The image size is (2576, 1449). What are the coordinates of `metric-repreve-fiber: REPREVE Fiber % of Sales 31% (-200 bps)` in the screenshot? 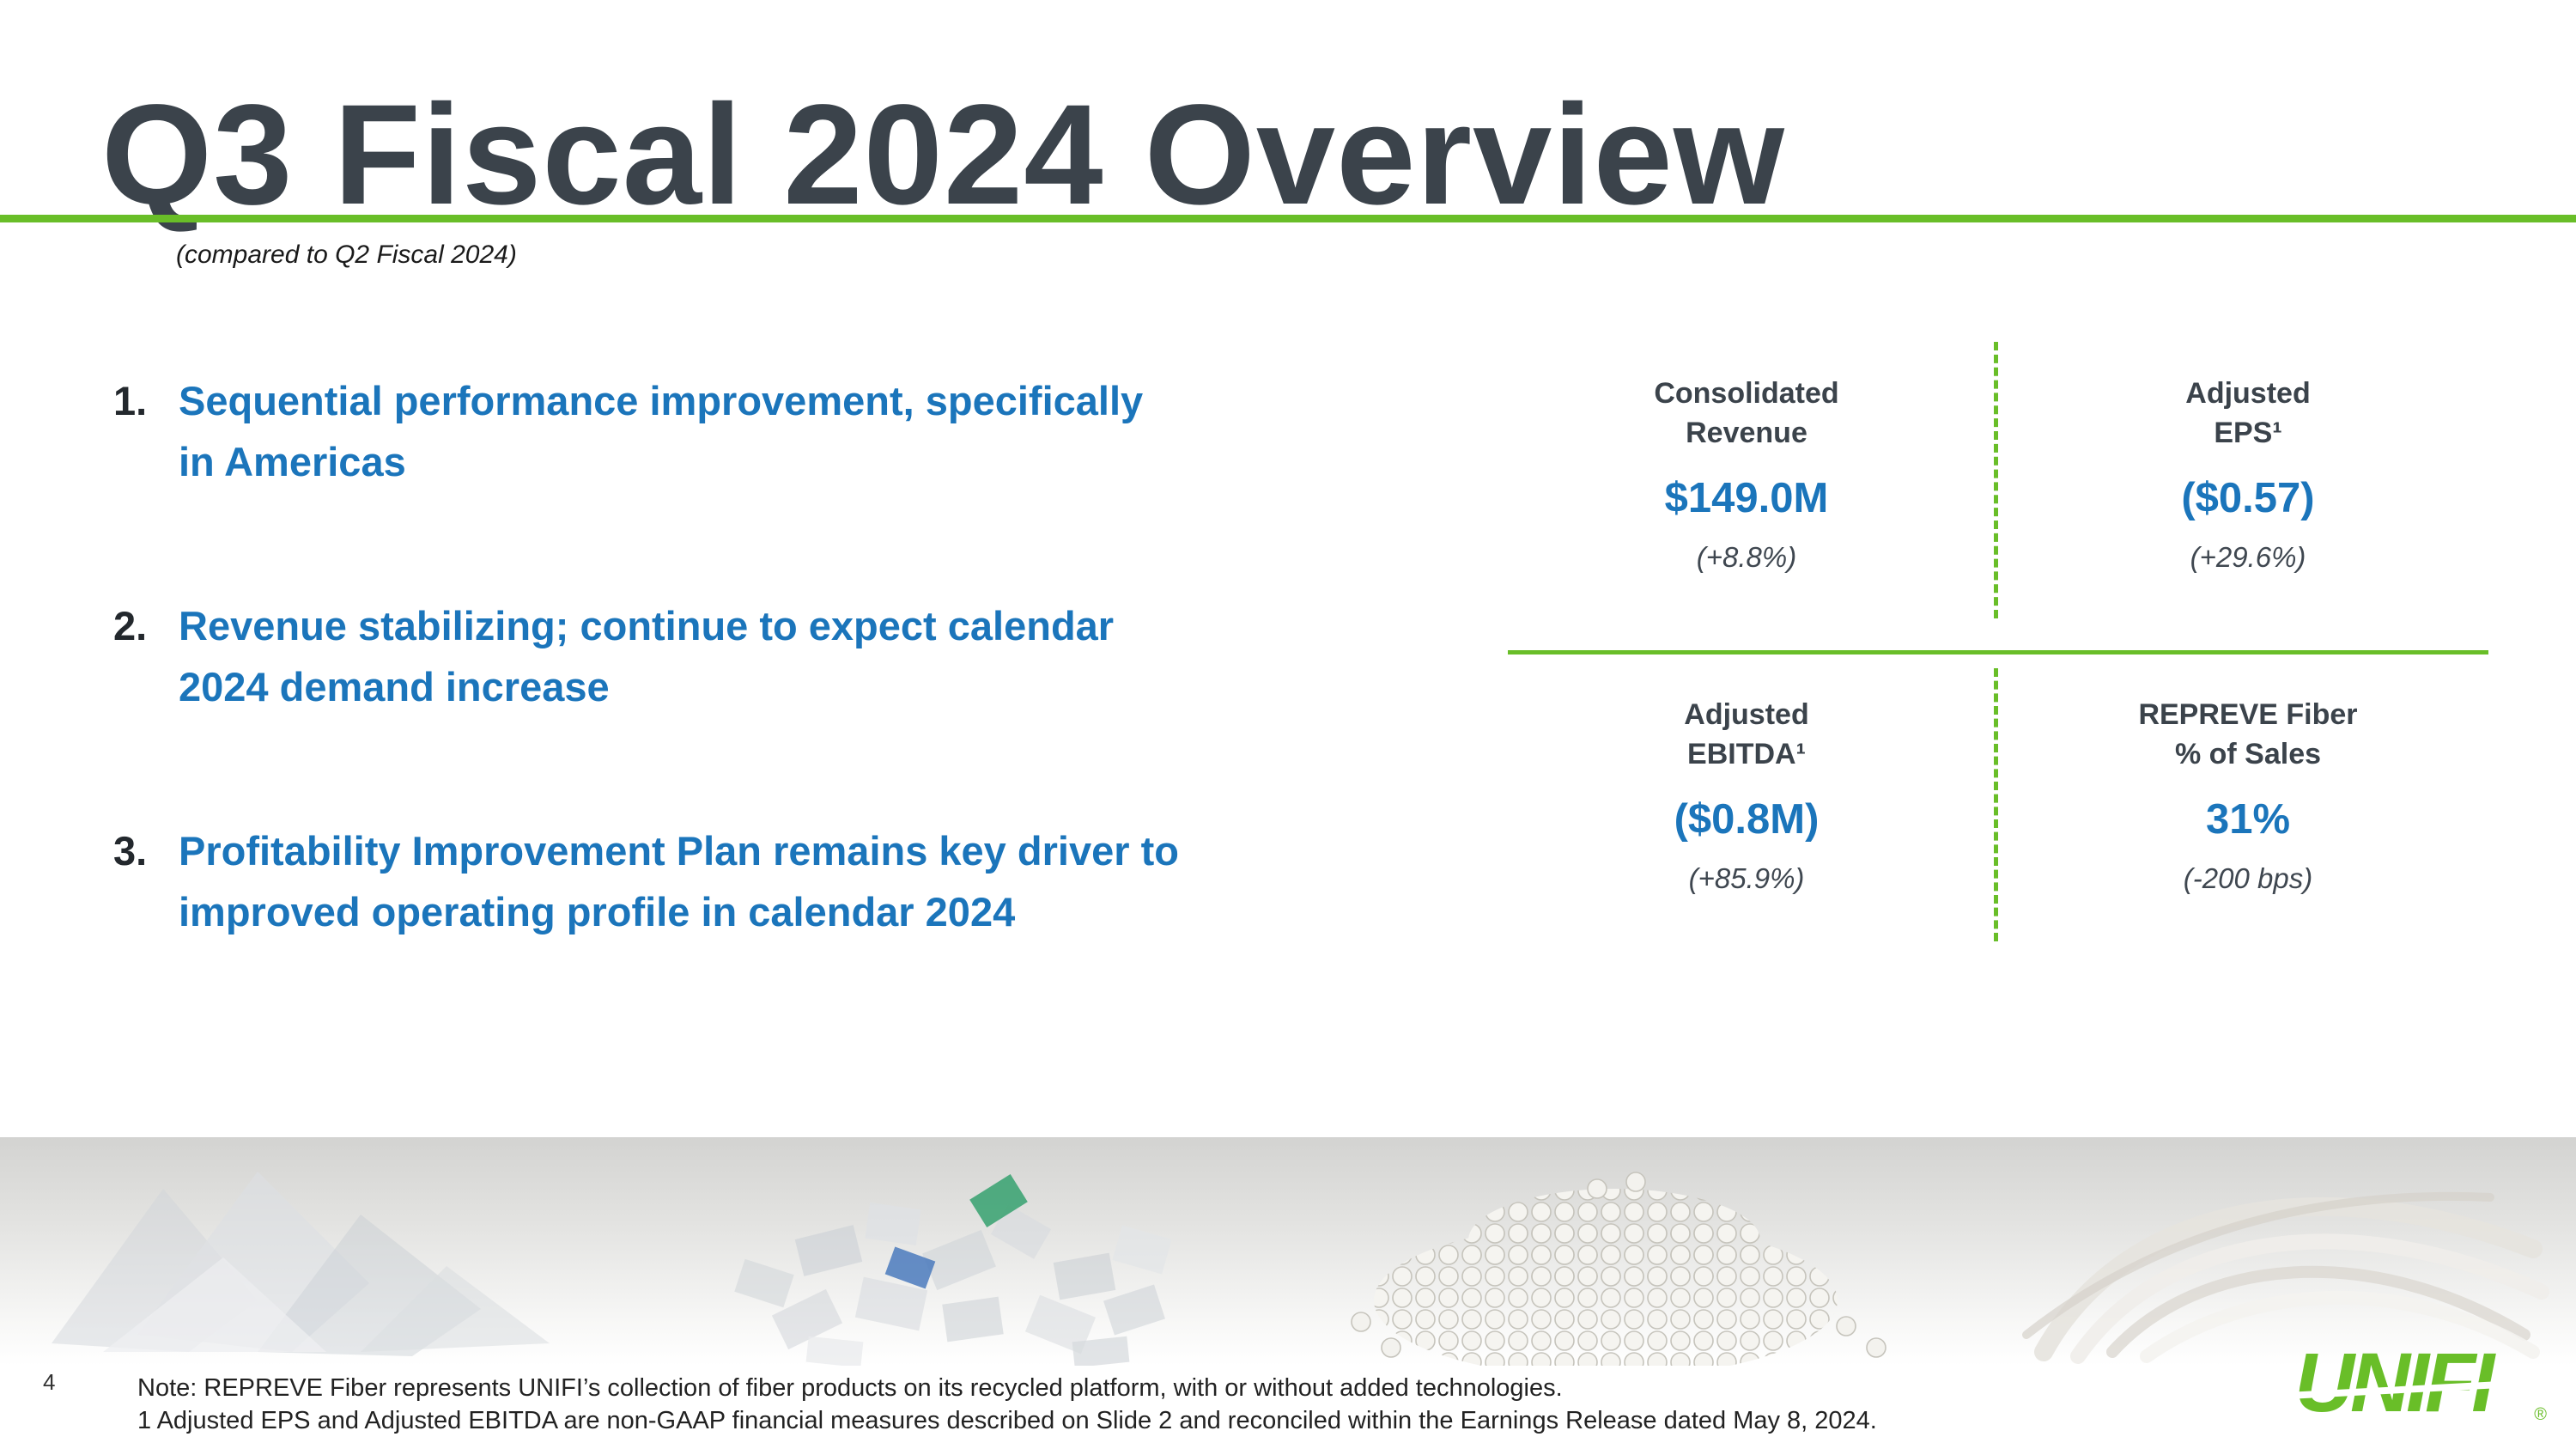 It's located at (2248, 795).